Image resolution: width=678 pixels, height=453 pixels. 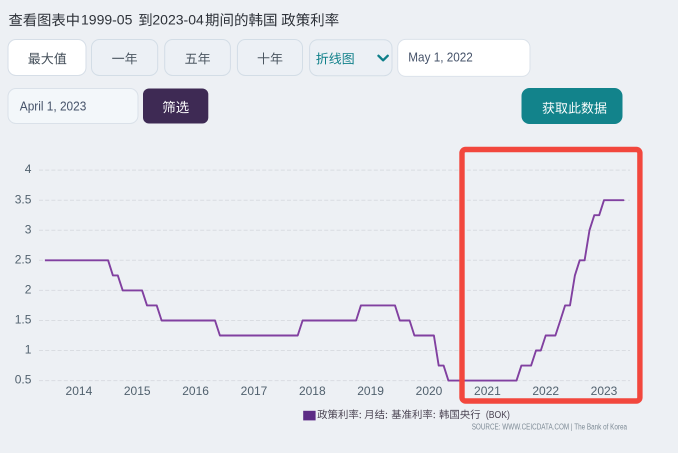 What do you see at coordinates (23, 259) in the screenshot?
I see `svg-text: 2.5` at bounding box center [23, 259].